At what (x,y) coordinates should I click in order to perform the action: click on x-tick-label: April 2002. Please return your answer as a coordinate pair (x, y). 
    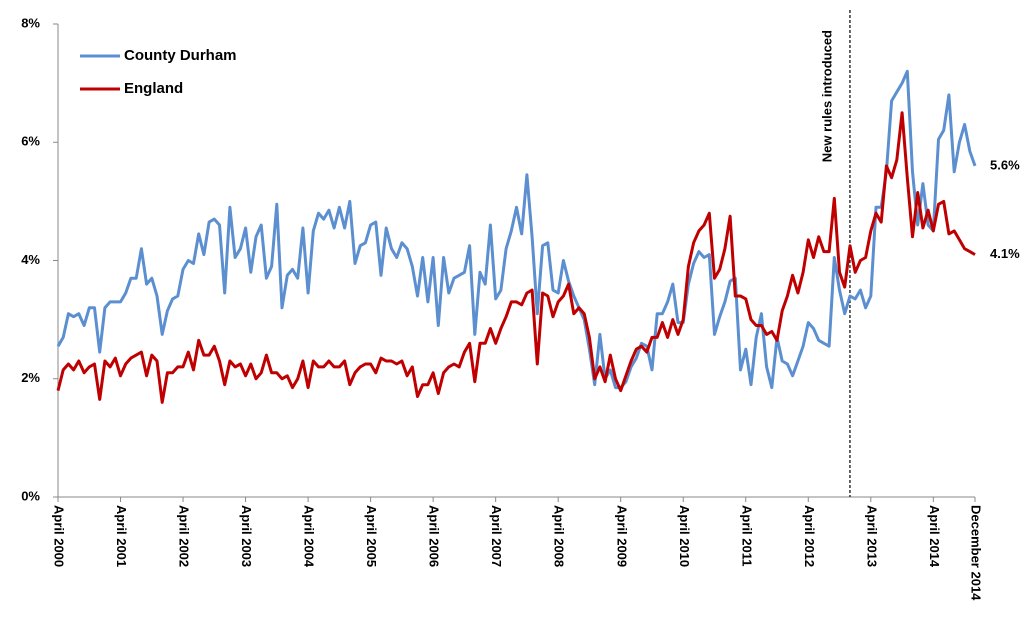
    Looking at the image, I should click on (184, 536).